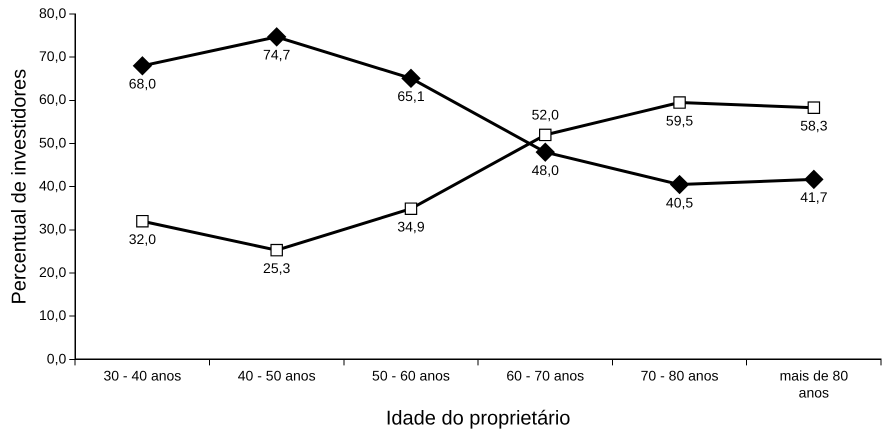 This screenshot has height=439, width=893. What do you see at coordinates (478, 419) in the screenshot?
I see `x-axis-title: Idade do proprietário` at bounding box center [478, 419].